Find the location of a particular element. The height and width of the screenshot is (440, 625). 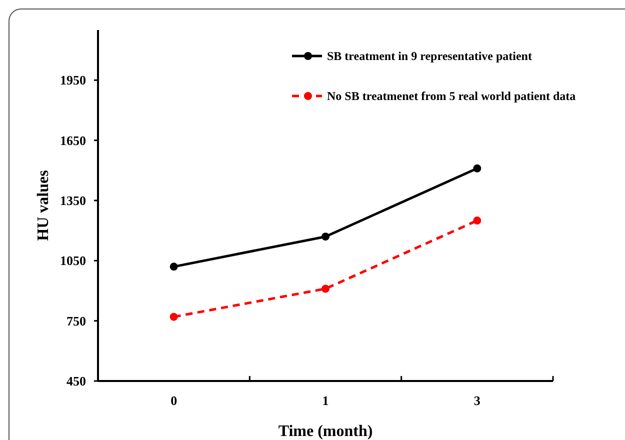

x-tick-label: 3 is located at coordinates (477, 400).